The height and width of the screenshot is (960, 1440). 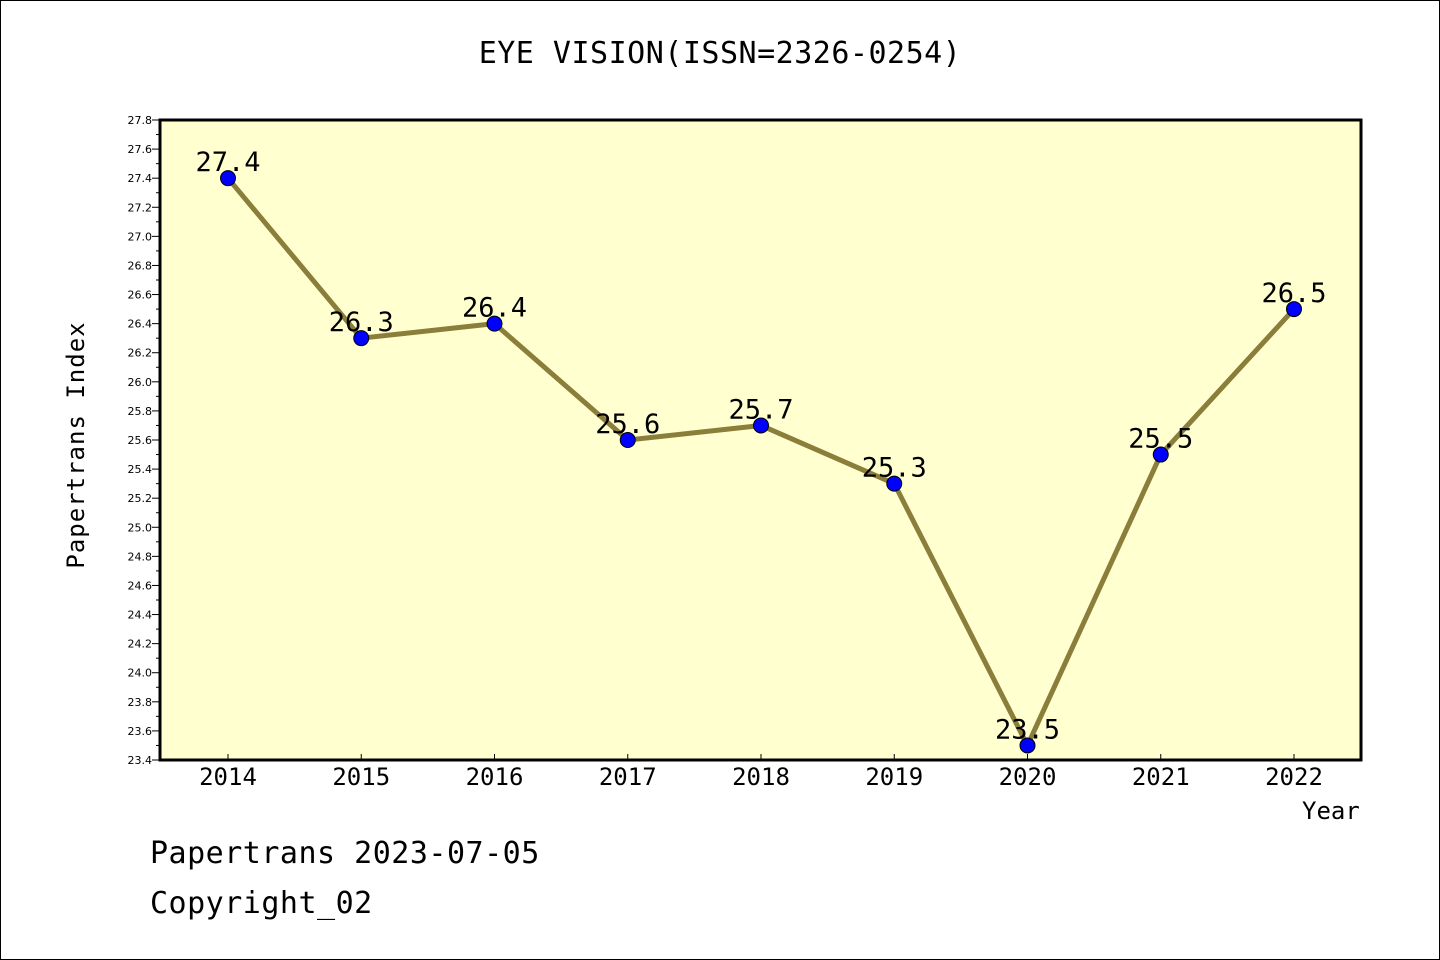 I want to click on y-tick-label: 27.6, so click(x=140, y=149).